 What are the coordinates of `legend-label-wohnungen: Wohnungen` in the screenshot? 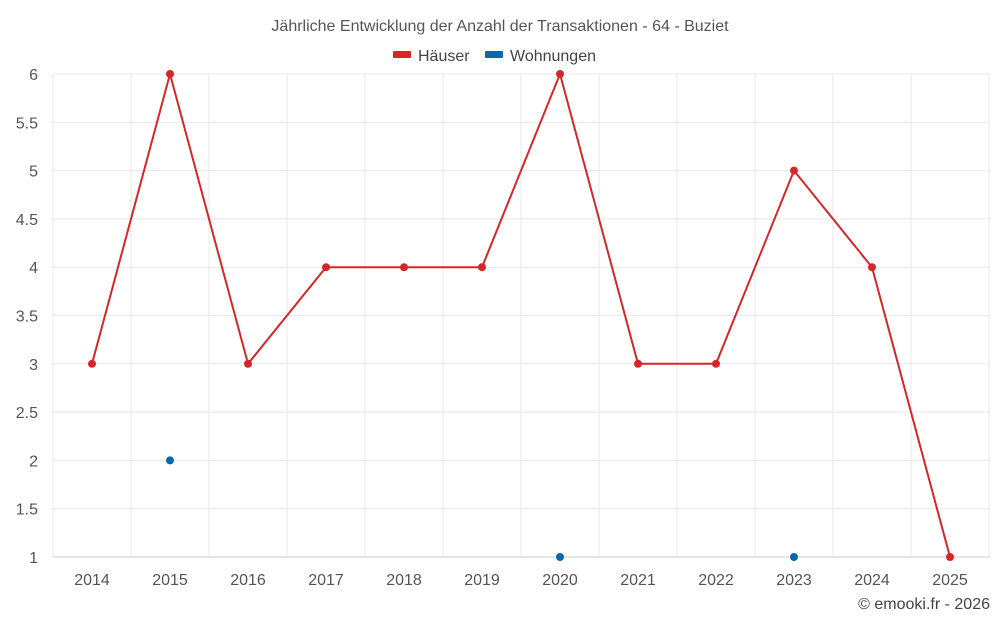 It's located at (553, 56).